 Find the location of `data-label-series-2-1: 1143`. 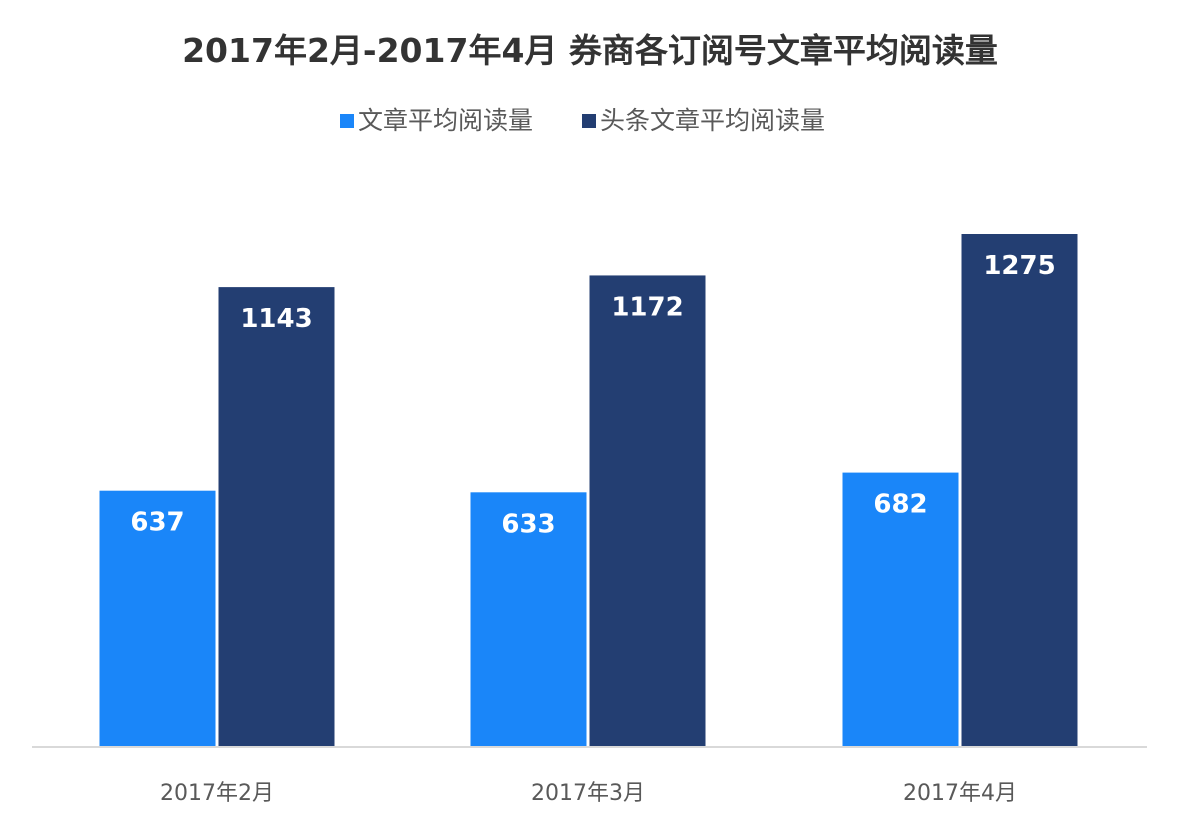

data-label-series-2-1: 1143 is located at coordinates (276, 319).